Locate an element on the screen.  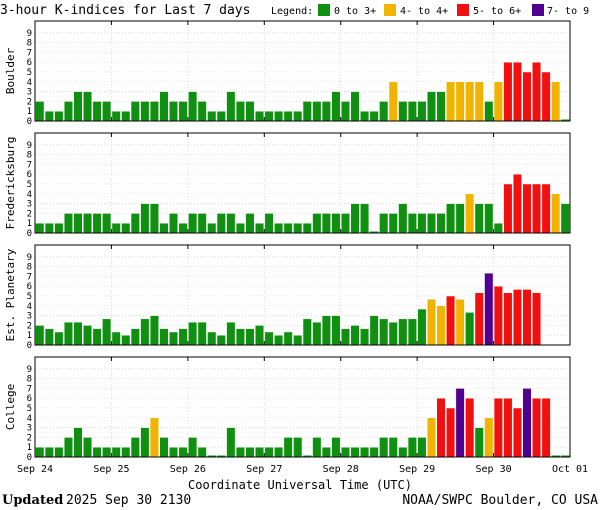
panel-2-ytick: 4 is located at coordinates (29, 307).